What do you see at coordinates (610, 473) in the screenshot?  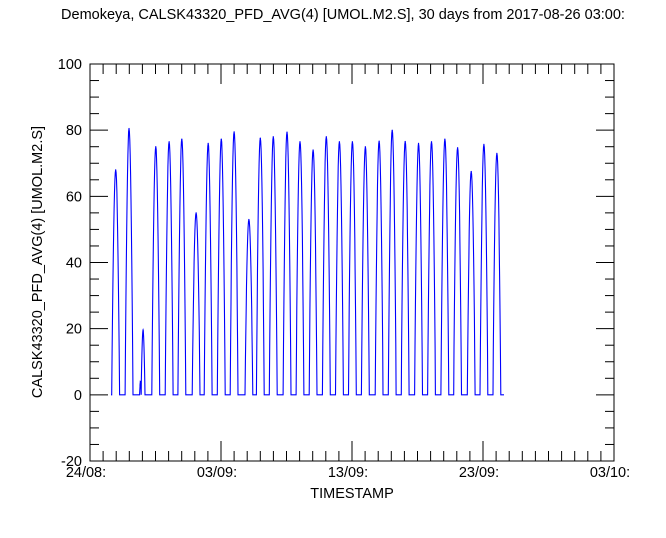 I see `x-tick-label: 03/10:` at bounding box center [610, 473].